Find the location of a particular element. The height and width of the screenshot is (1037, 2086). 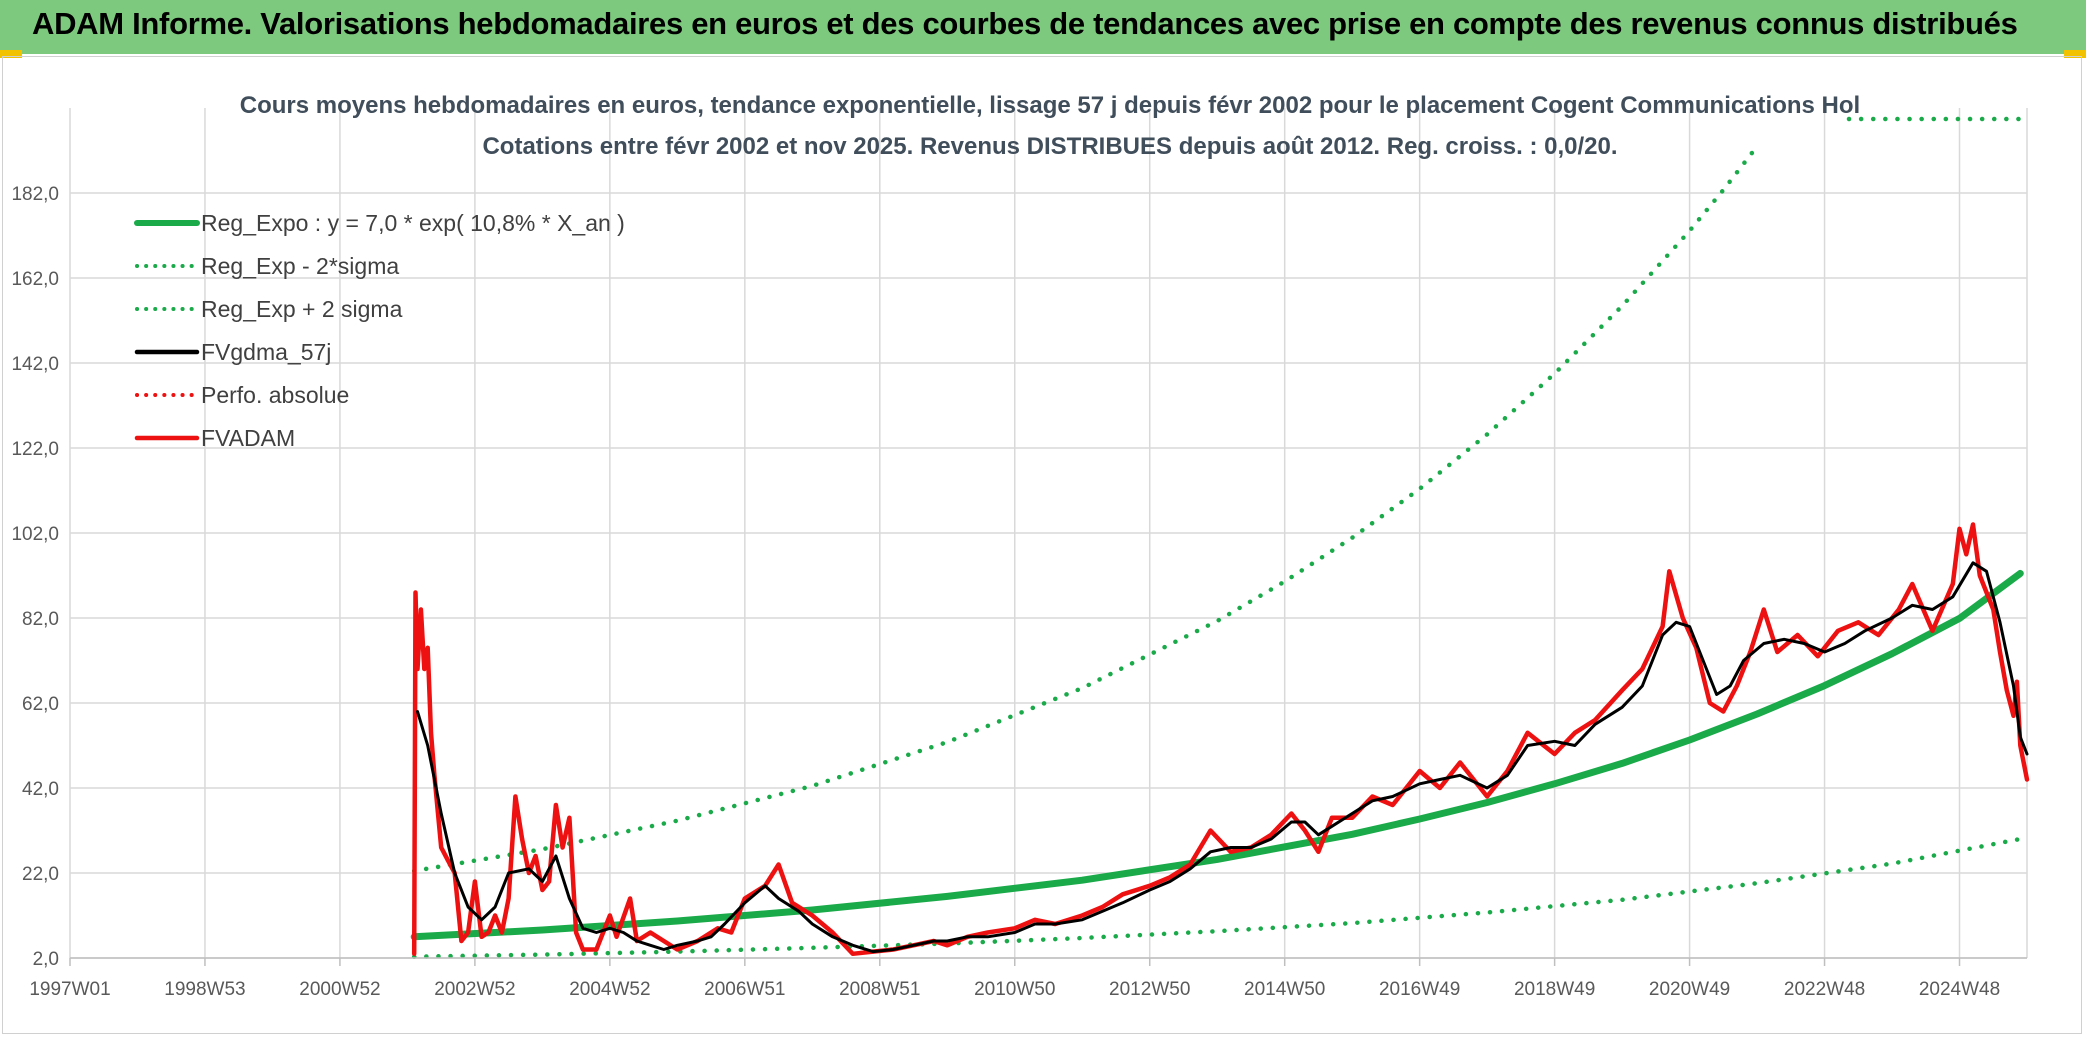

legend-label: Reg_Exp + 2 sigma is located at coordinates (302, 309).